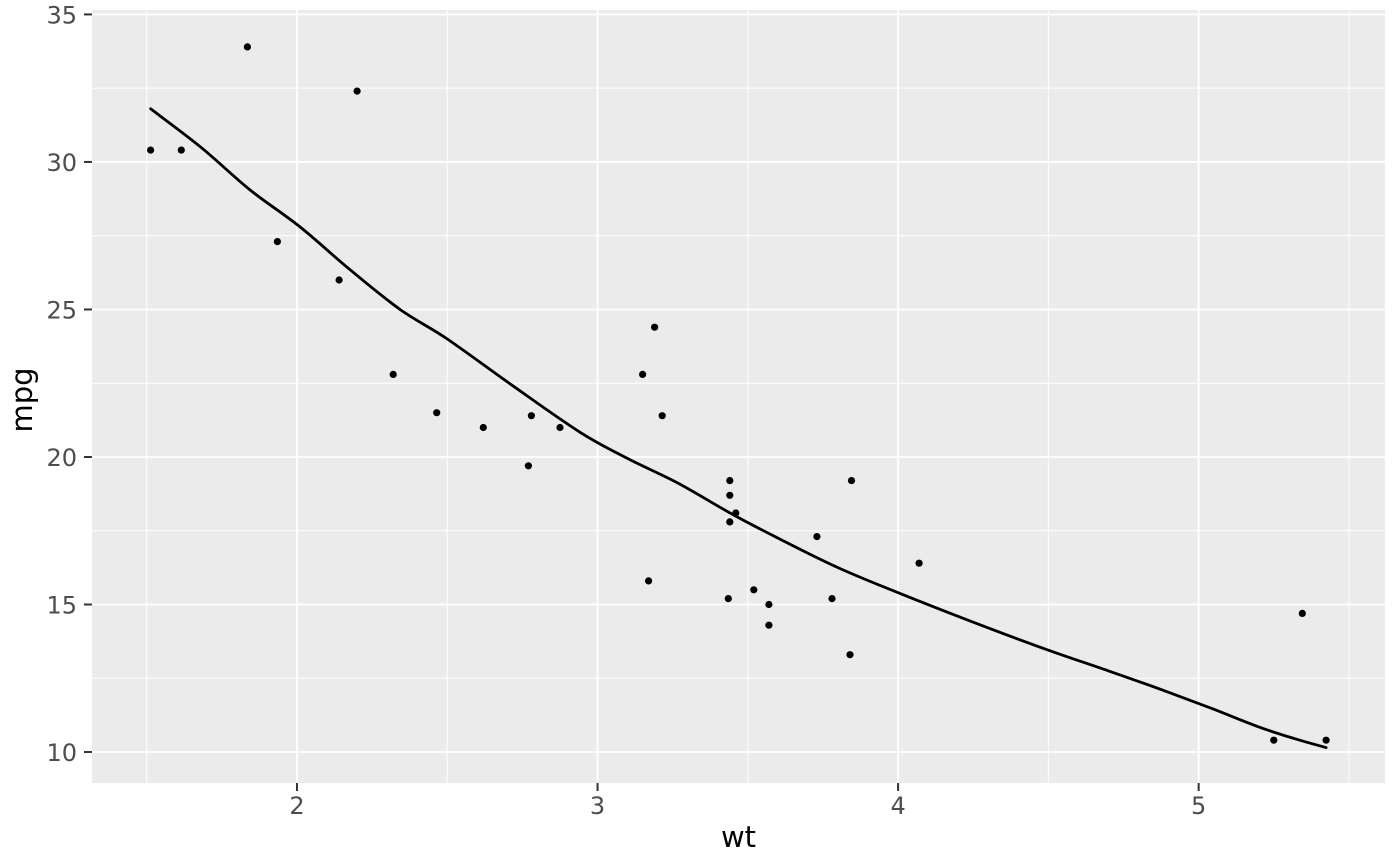 The image size is (1400, 866). What do you see at coordinates (296, 806) in the screenshot?
I see `x-tick-label: 2` at bounding box center [296, 806].